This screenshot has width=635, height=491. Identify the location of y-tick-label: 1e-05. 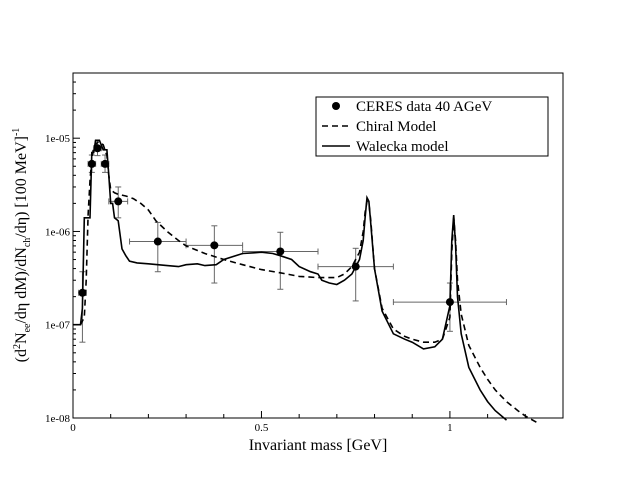
(58, 139).